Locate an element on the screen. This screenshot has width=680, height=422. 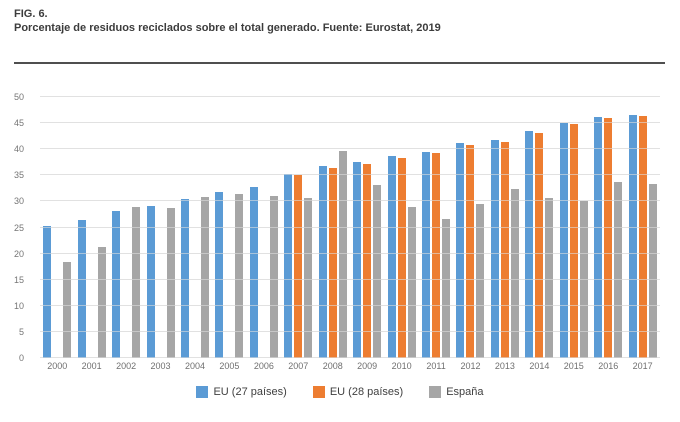
bar-espana-2004 is located at coordinates (204, 277).